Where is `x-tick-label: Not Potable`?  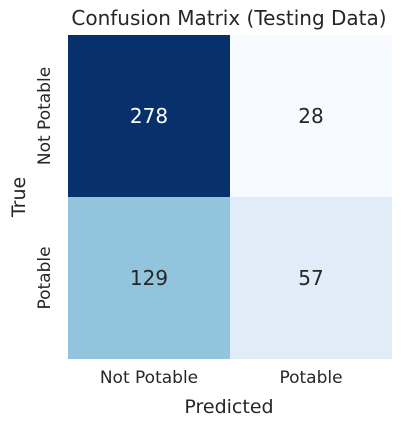 x-tick-label: Not Potable is located at coordinates (149, 378).